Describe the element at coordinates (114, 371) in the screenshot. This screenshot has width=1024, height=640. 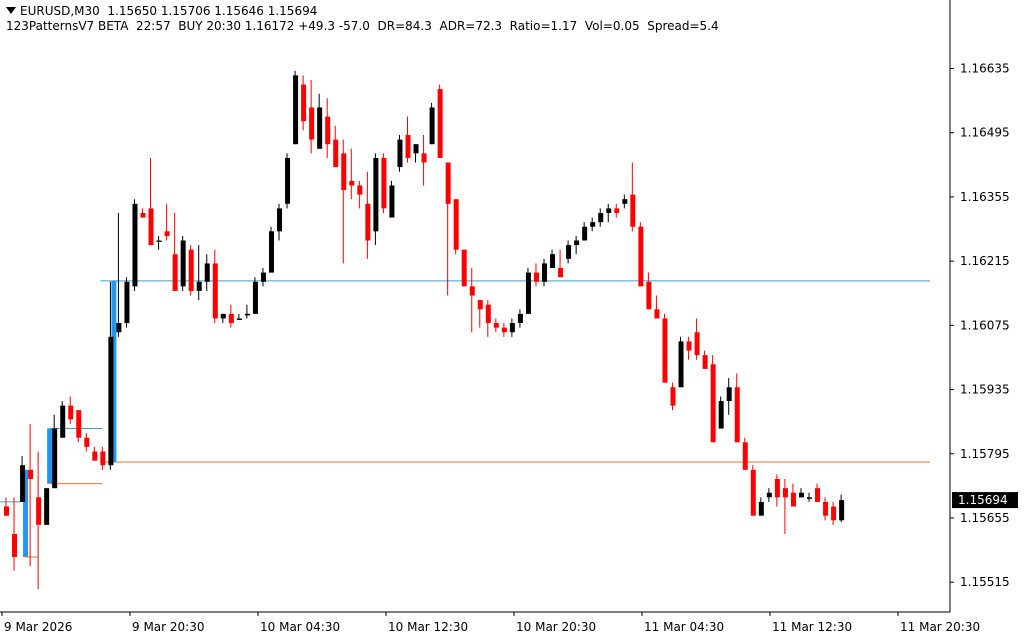
I see `pattern-signal-bar` at that location.